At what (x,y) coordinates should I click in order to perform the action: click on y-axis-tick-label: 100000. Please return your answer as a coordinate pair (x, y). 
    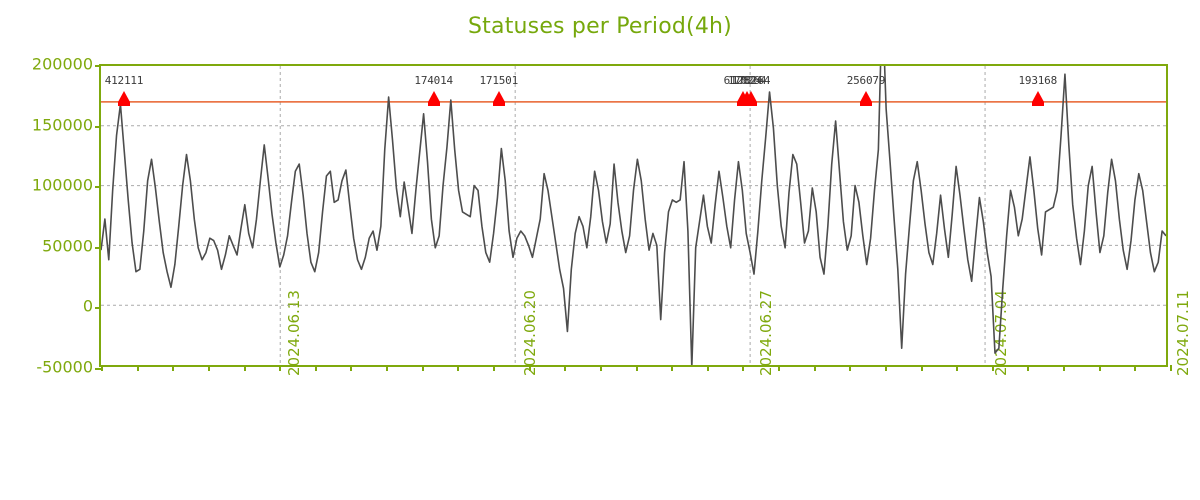
    Looking at the image, I should click on (62, 185).